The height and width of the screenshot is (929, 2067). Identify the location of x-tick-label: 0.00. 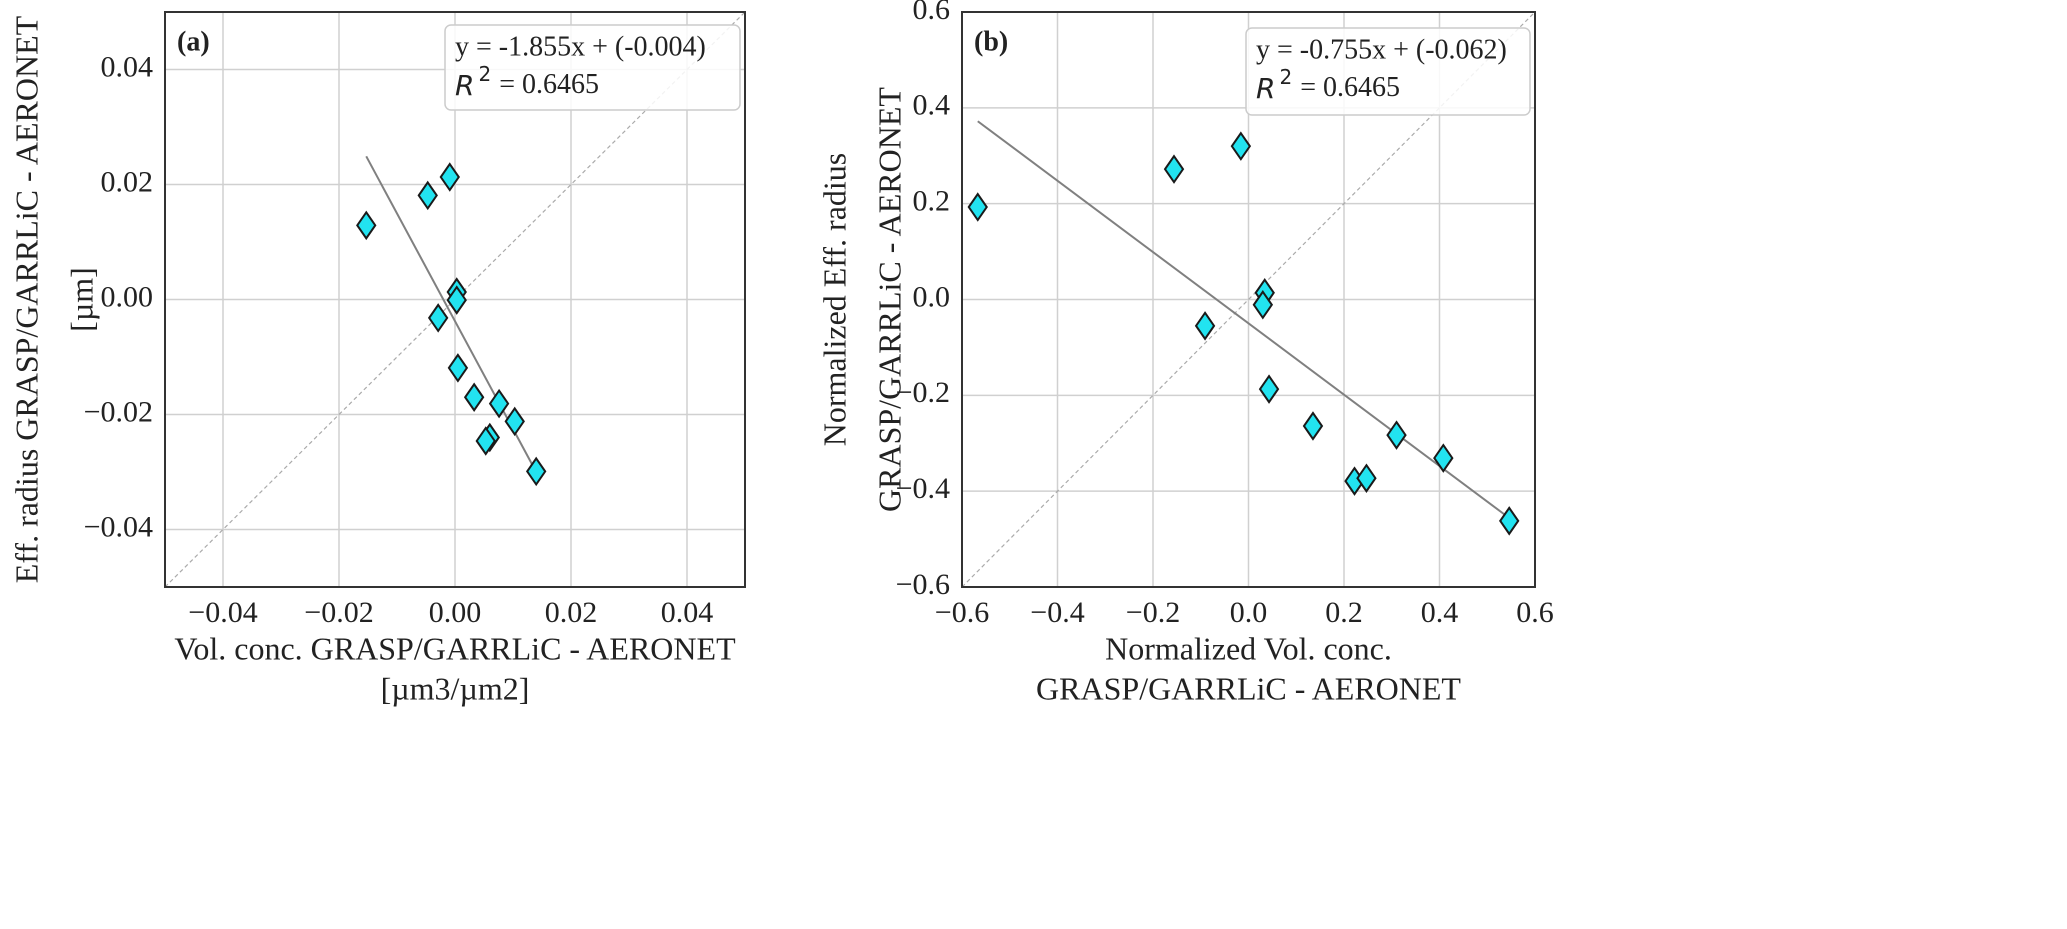
(455, 612).